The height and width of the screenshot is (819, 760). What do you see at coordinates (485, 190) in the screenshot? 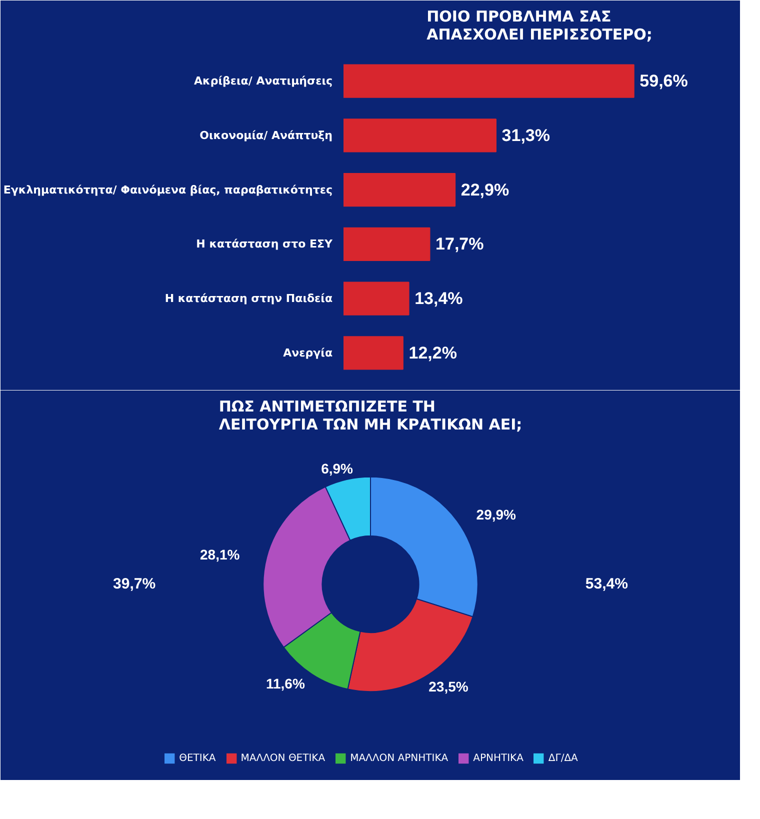
I see `data-label: 22,9%` at bounding box center [485, 190].